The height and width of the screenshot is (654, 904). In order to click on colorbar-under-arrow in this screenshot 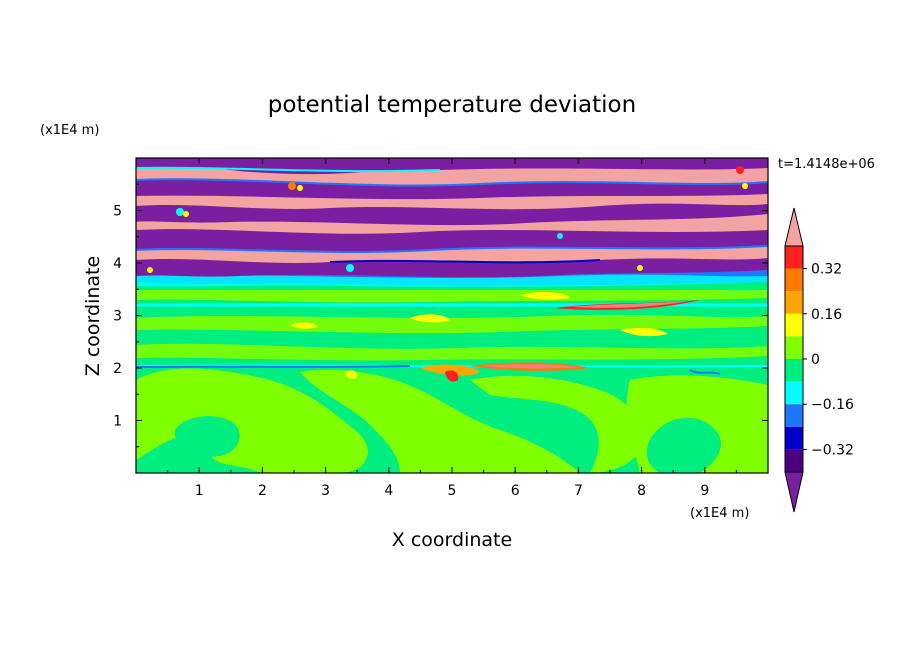, I will do `click(794, 492)`.